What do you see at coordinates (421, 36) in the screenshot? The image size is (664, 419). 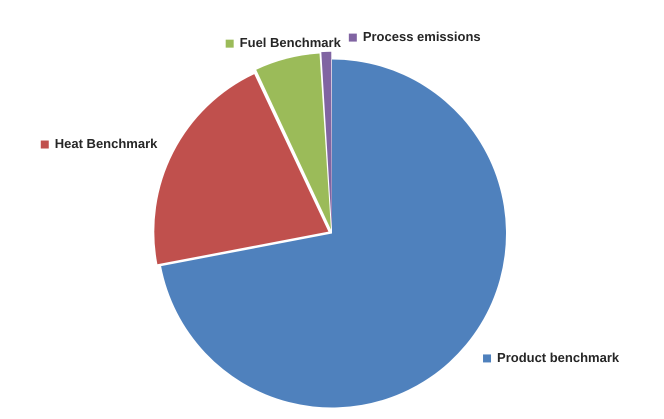 I see `legend-label: Process emissions` at bounding box center [421, 36].